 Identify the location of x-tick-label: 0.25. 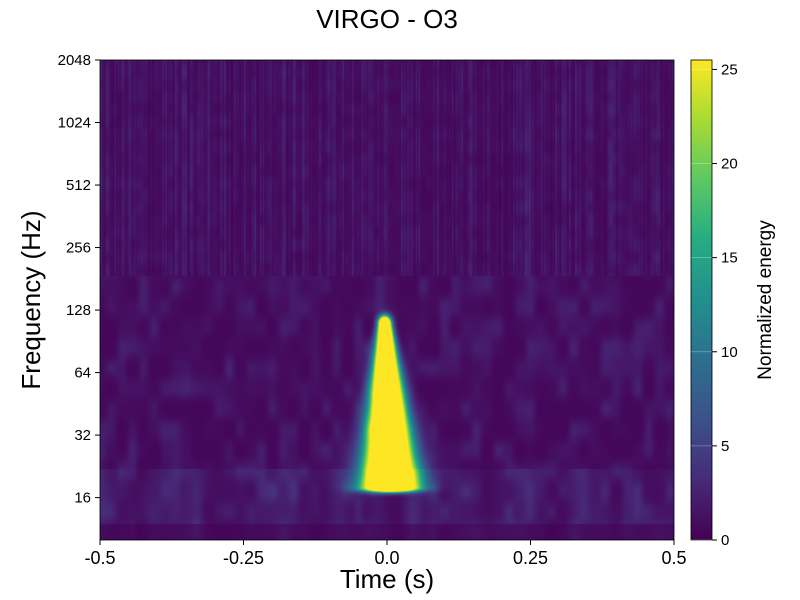
(530, 558).